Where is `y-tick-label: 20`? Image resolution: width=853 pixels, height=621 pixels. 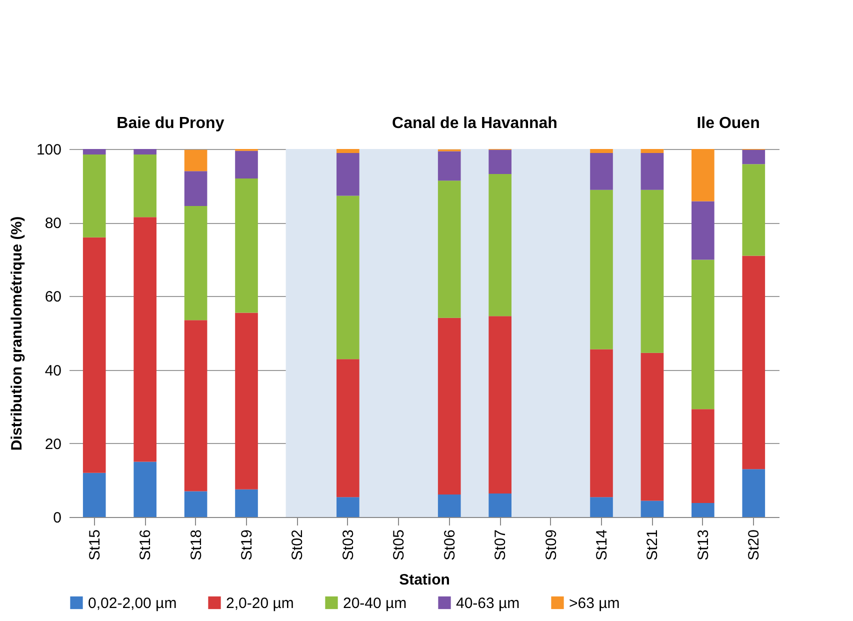 y-tick-label: 20 is located at coordinates (53, 444).